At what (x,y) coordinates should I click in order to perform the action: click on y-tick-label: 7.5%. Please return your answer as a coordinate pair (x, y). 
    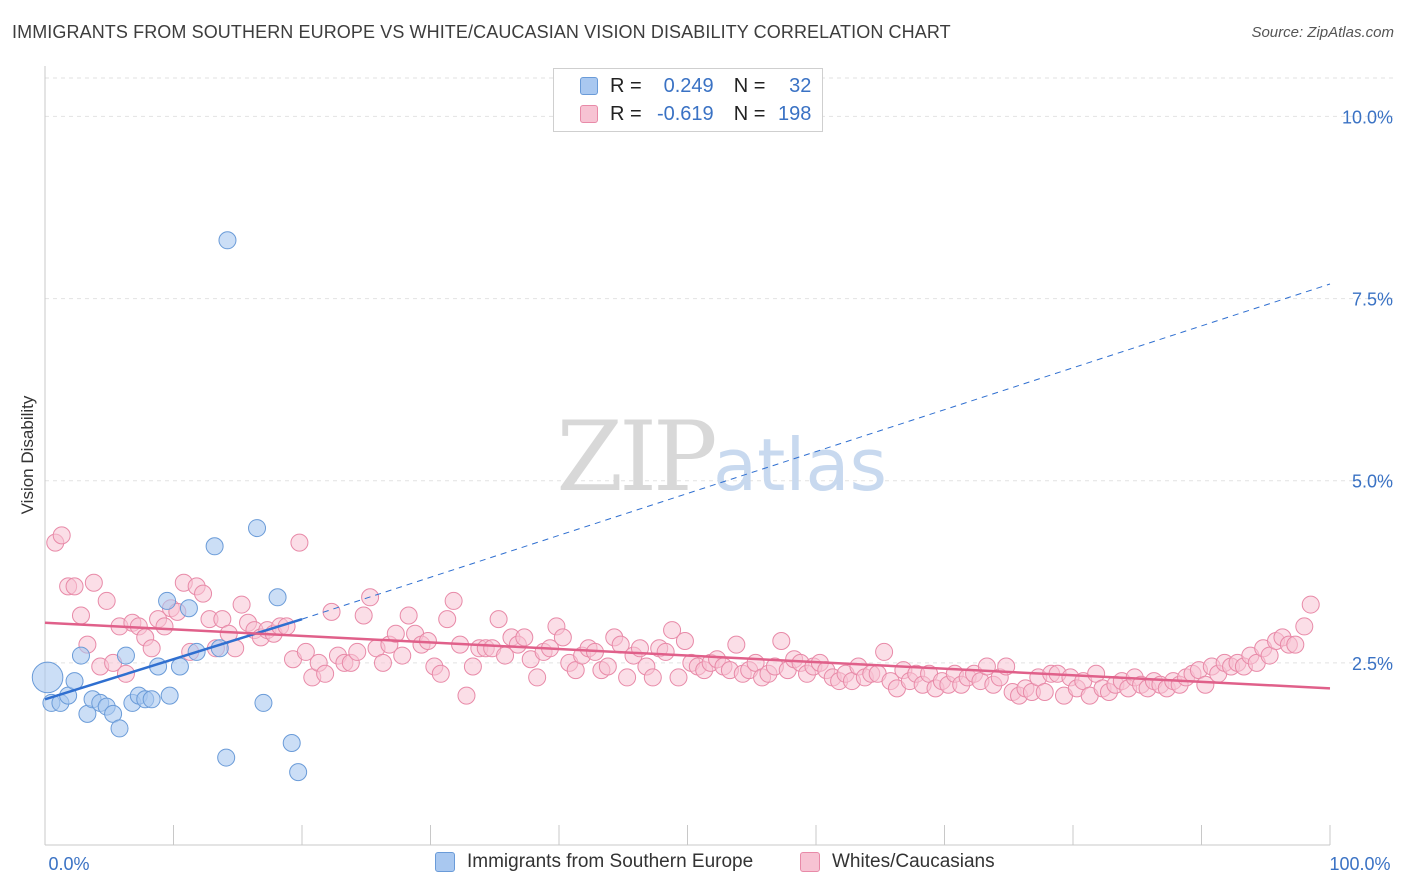
    Looking at the image, I should click on (1372, 300).